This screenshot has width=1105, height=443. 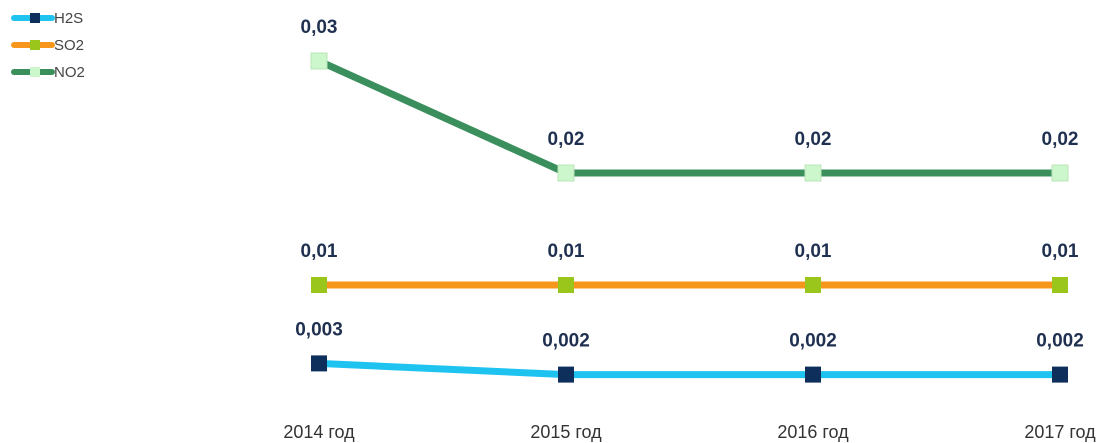 What do you see at coordinates (1060, 432) in the screenshot?
I see `x-tick-label: 2017 год` at bounding box center [1060, 432].